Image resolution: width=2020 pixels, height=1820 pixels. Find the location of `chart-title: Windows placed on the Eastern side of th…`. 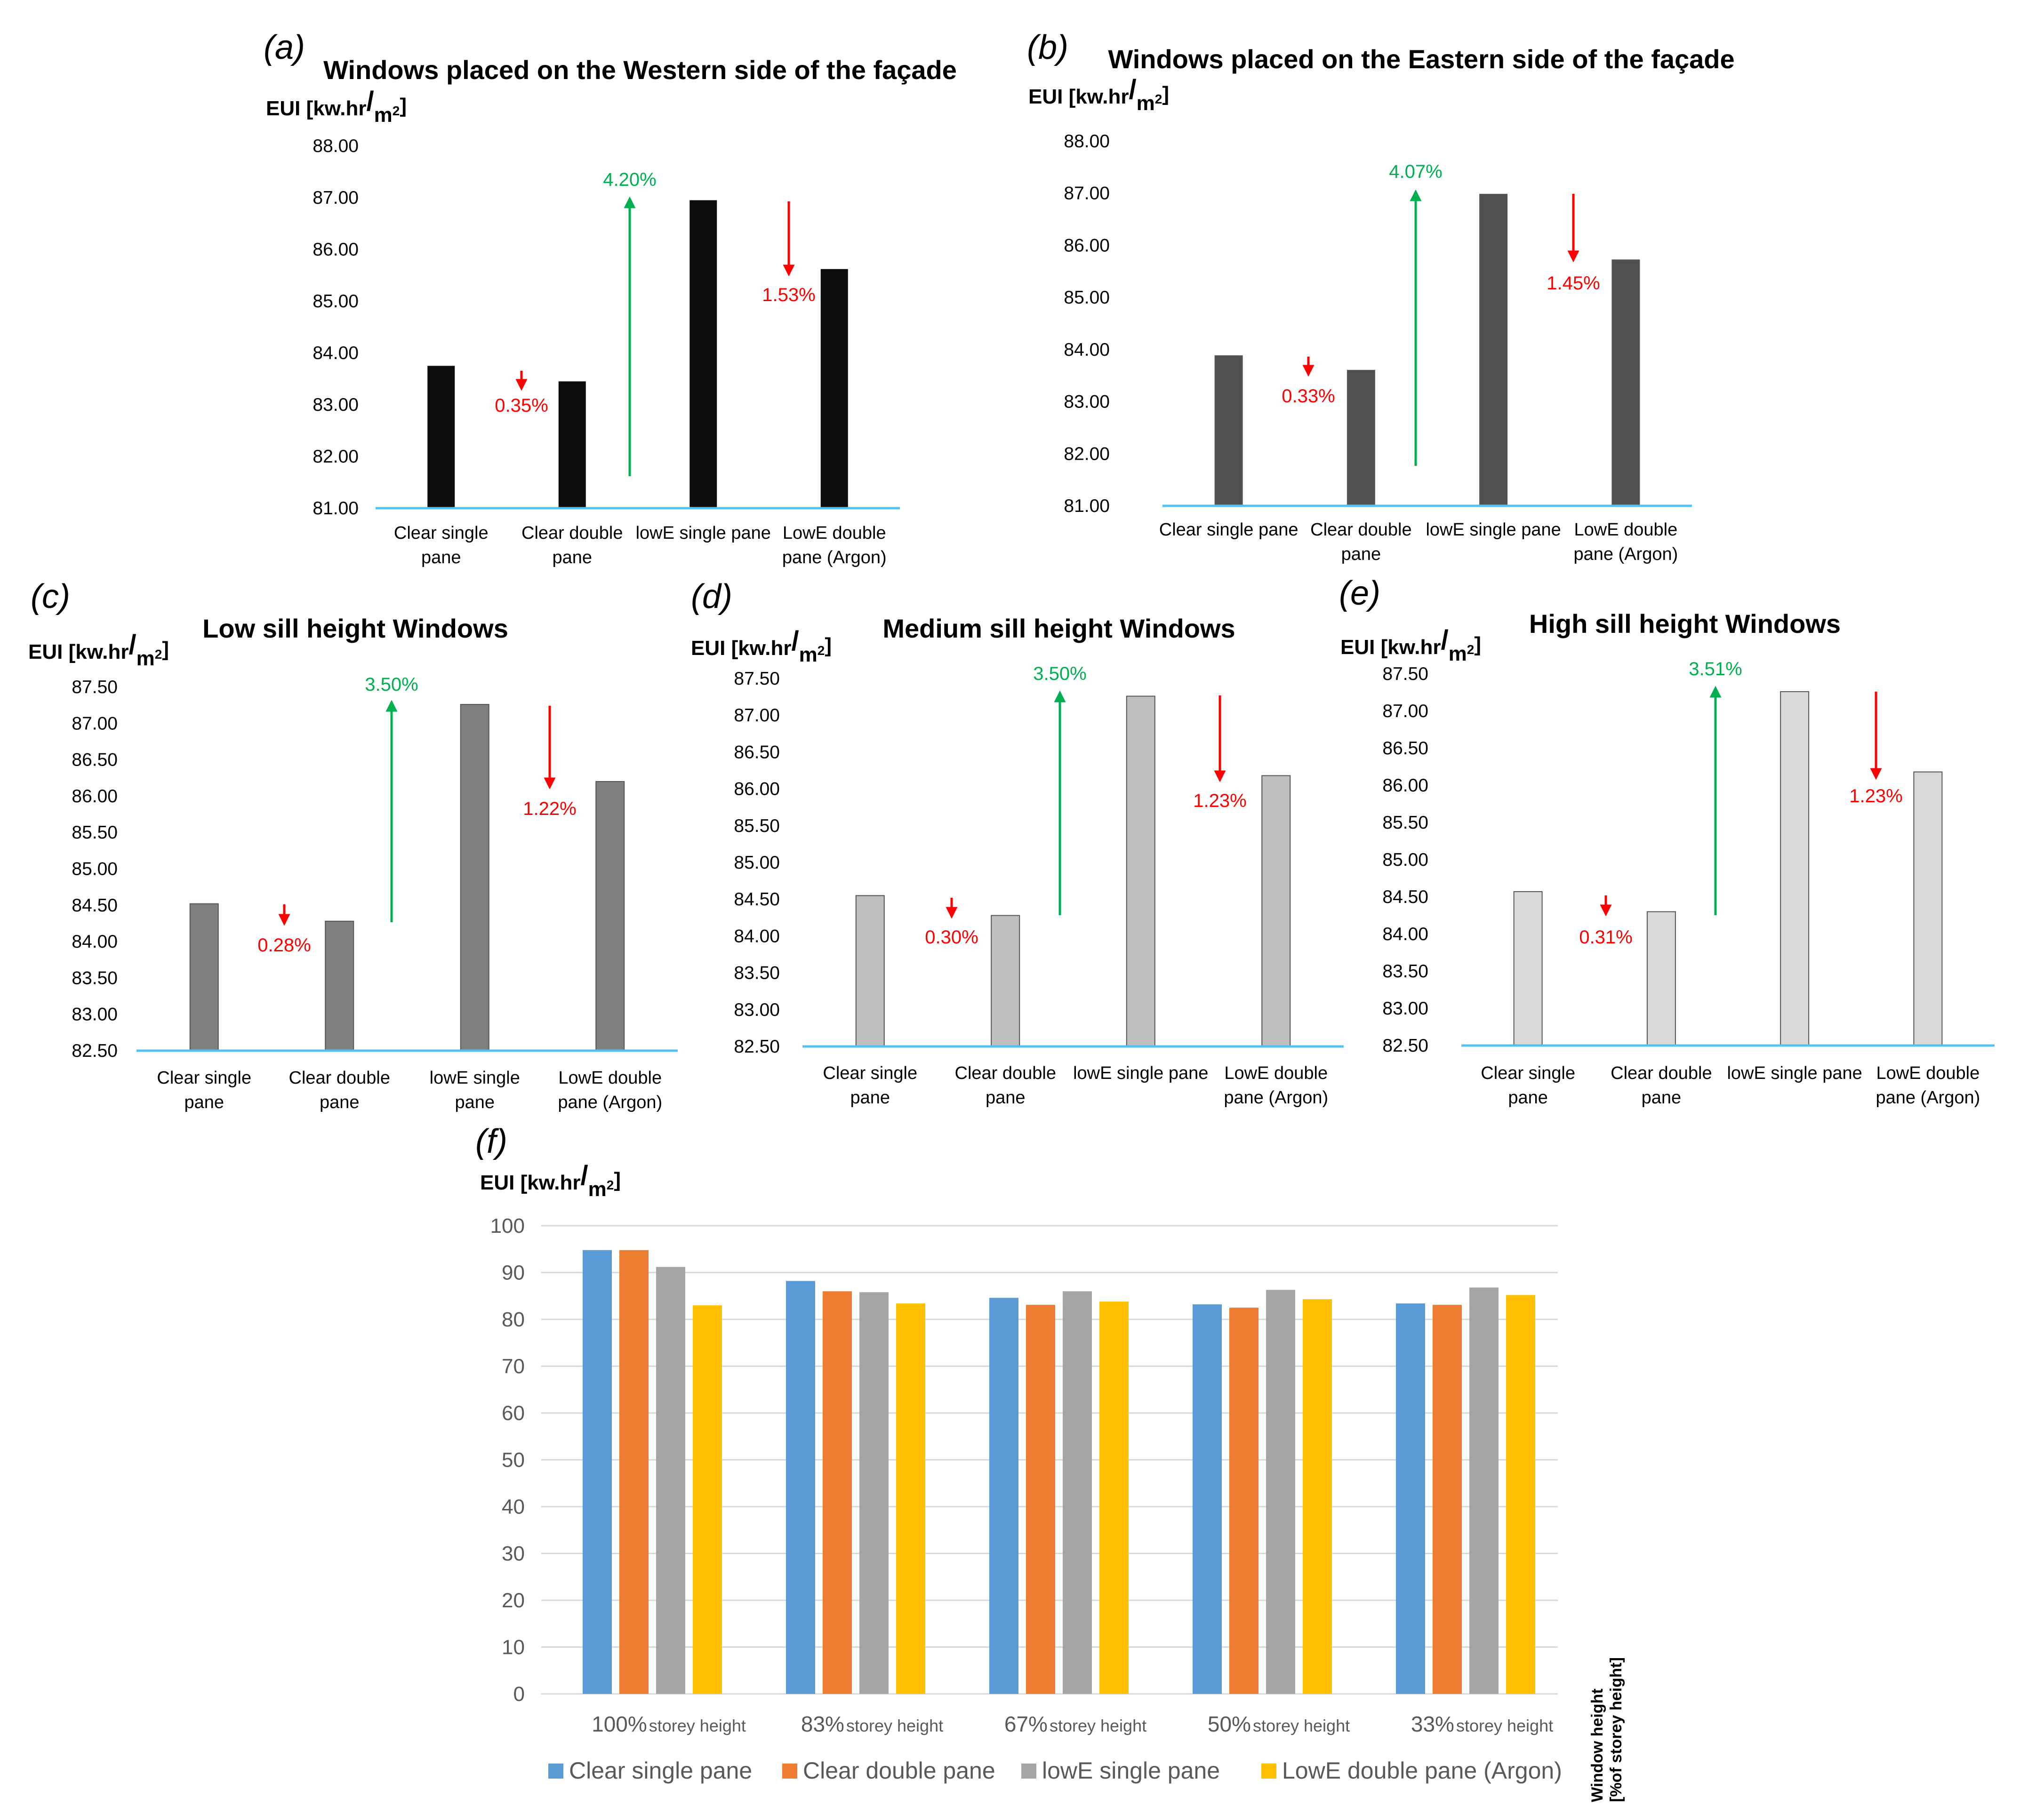

chart-title: Windows placed on the Eastern side of th… is located at coordinates (1421, 59).